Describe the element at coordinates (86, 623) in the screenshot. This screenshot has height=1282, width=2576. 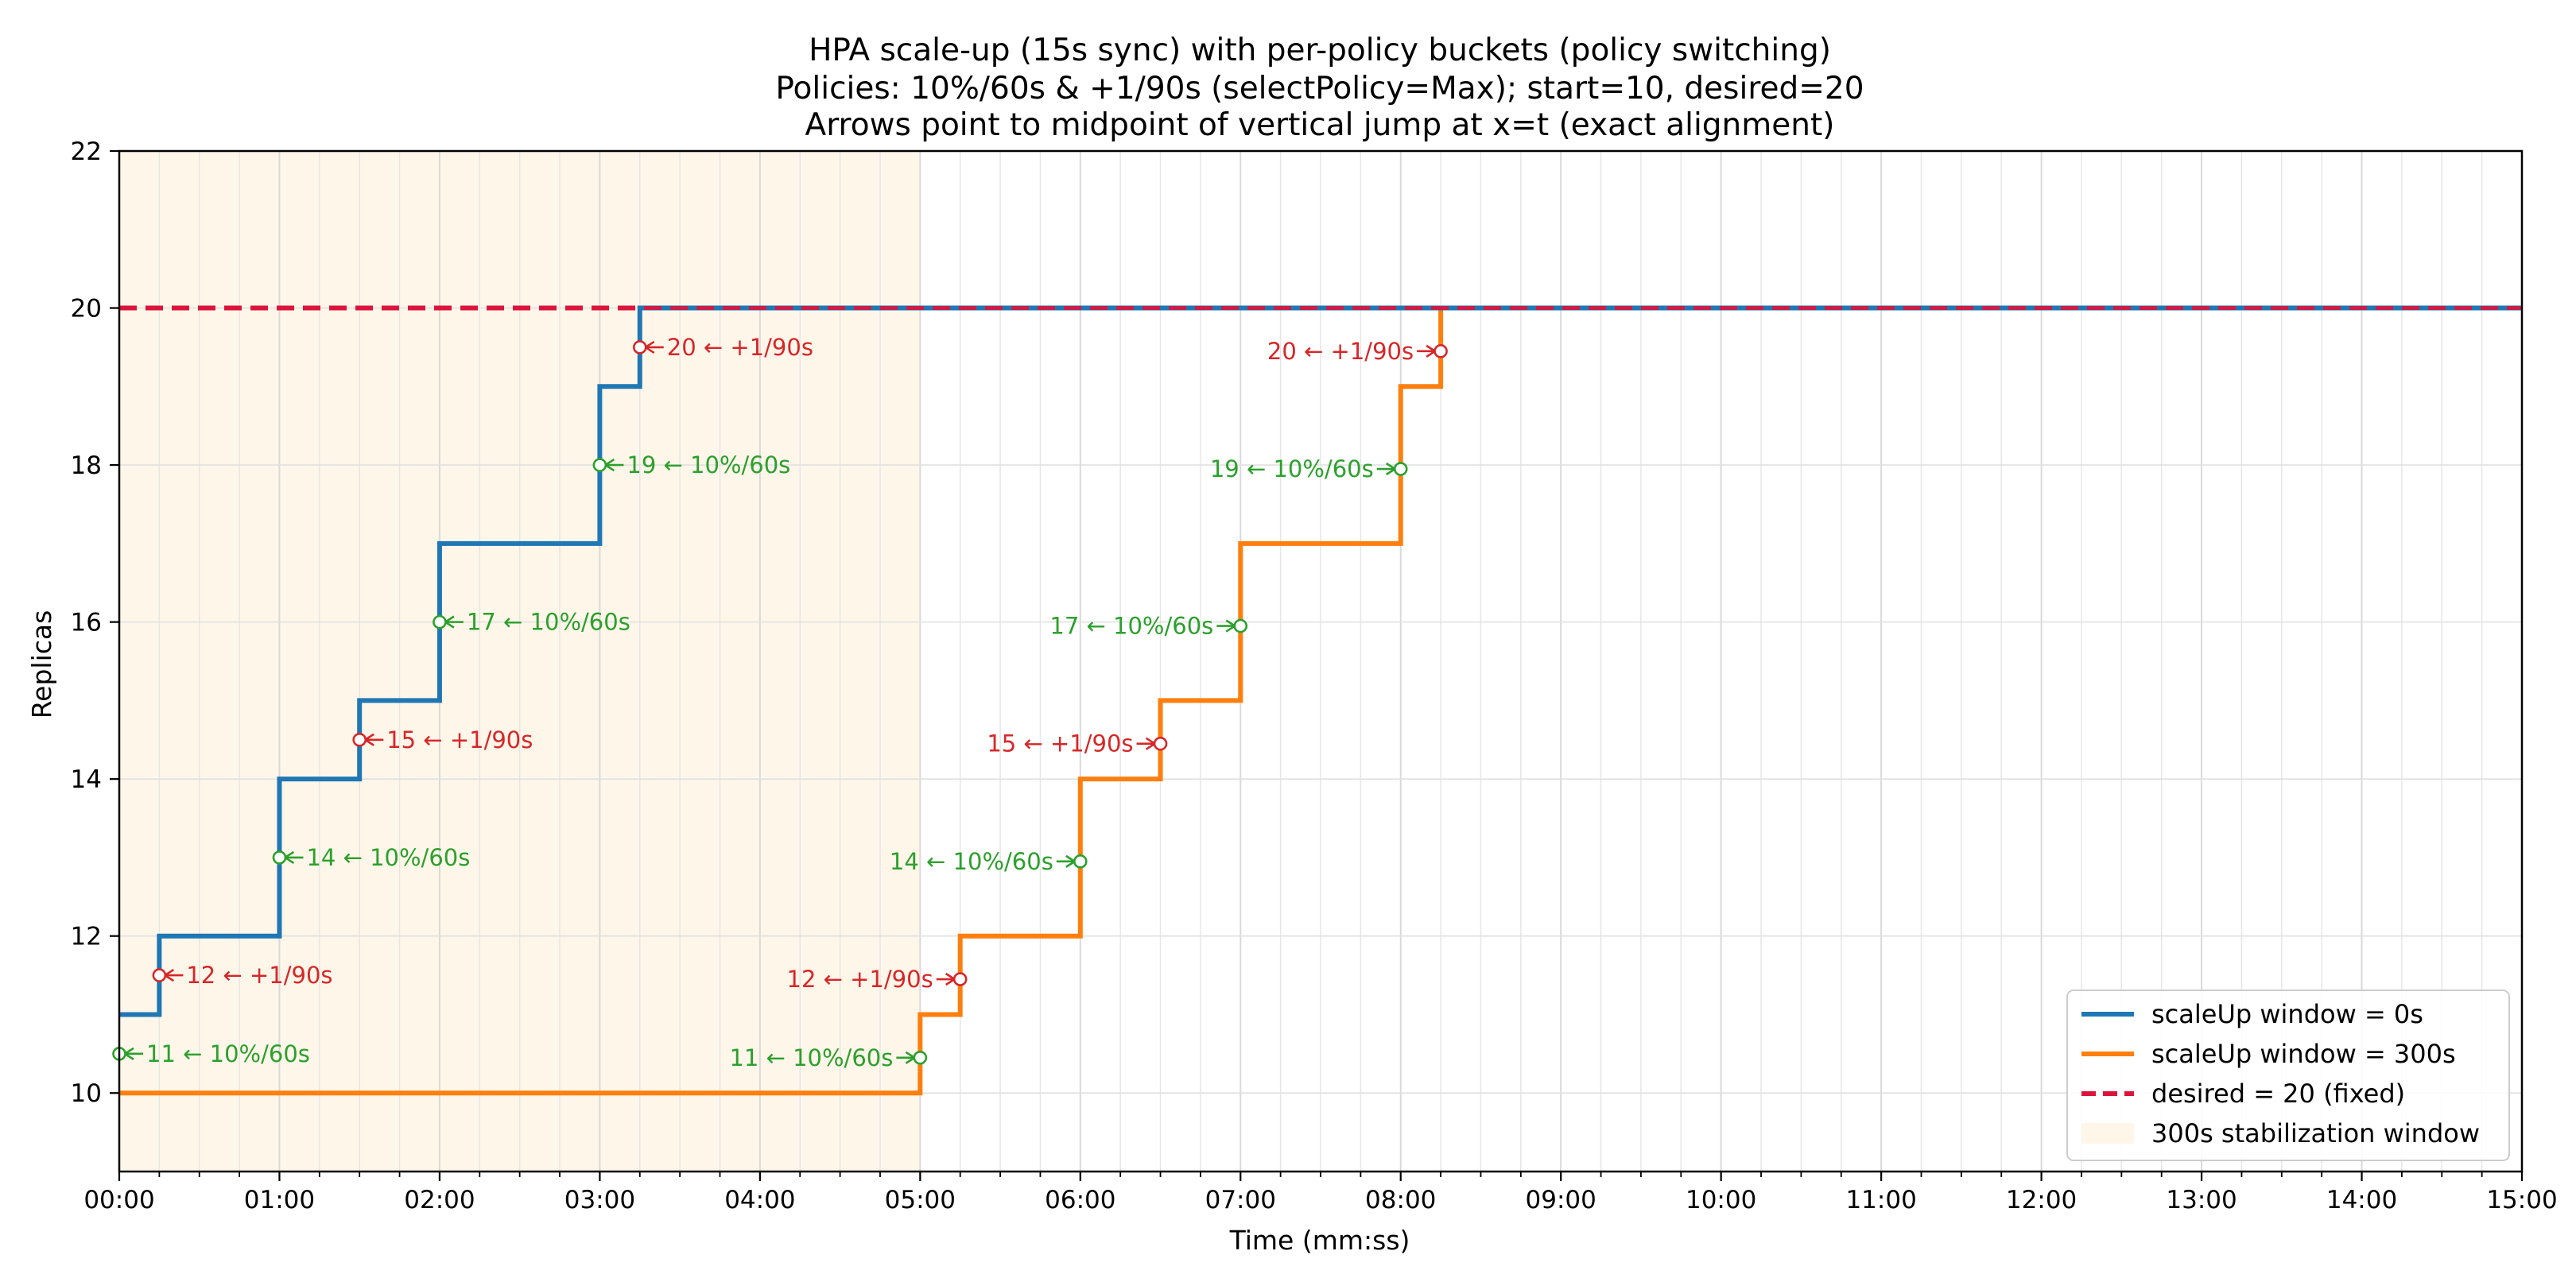
I see `y-tick-label: 16` at that location.